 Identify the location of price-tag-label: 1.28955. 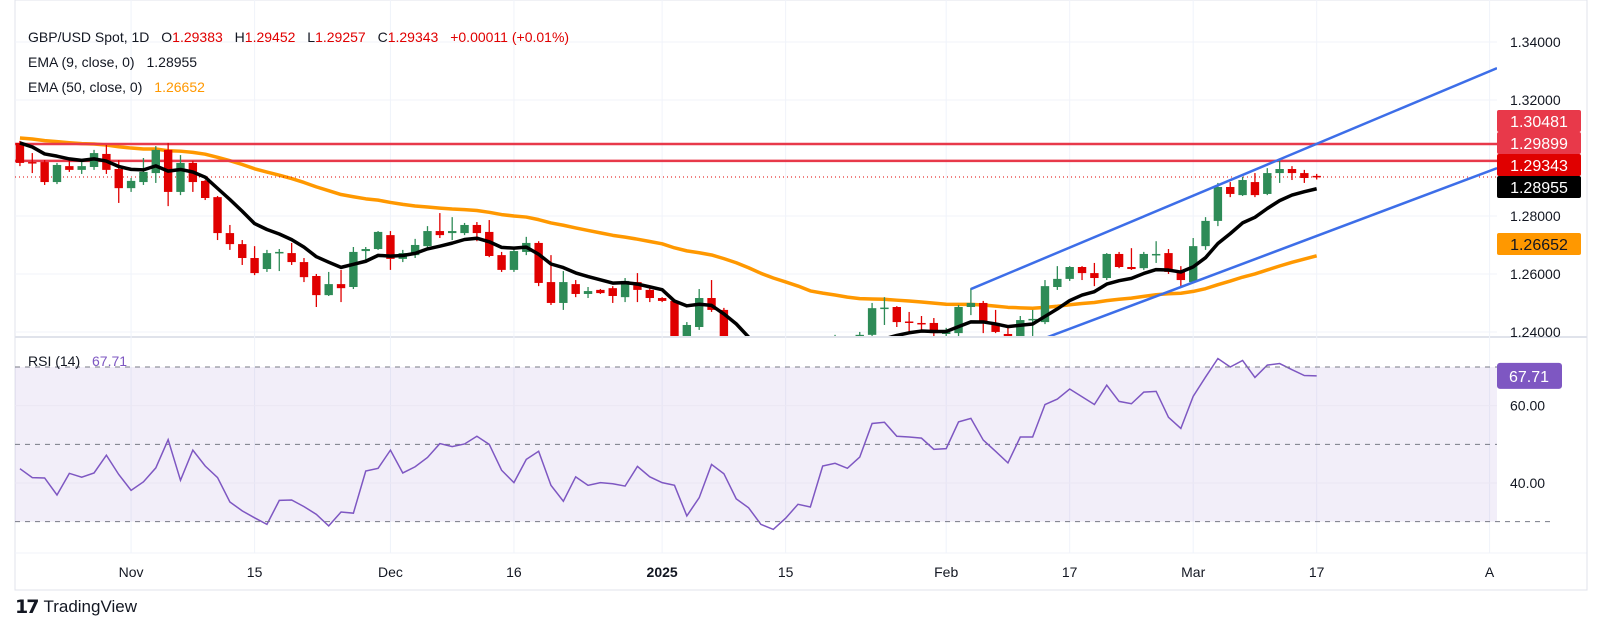
(1539, 188).